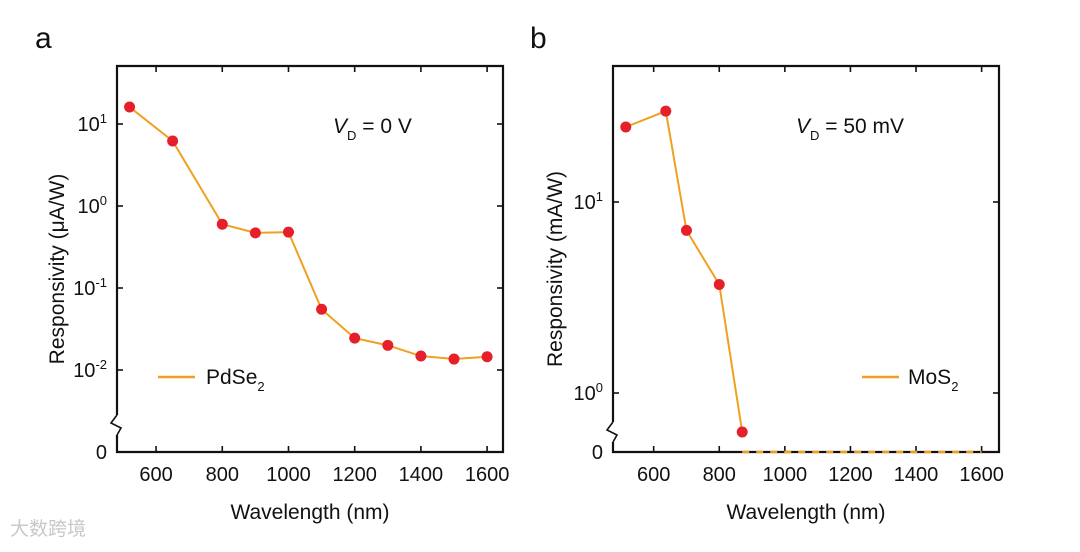 Image resolution: width=1080 pixels, height=552 pixels. What do you see at coordinates (929, 377) in the screenshot?
I see `legend-name: MoS` at bounding box center [929, 377].